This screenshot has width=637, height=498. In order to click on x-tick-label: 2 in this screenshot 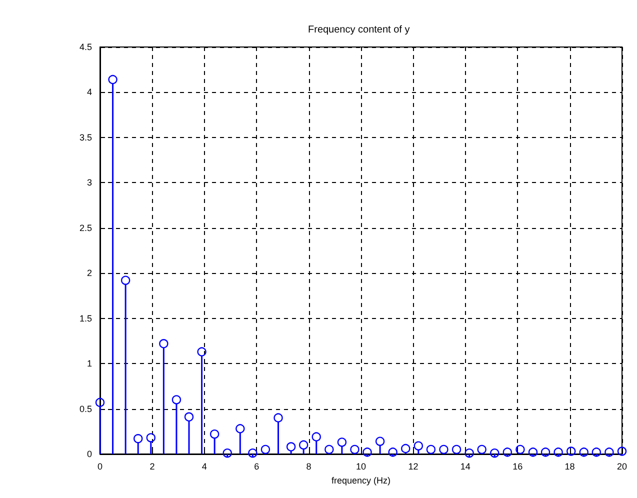, I will do `click(152, 467)`.